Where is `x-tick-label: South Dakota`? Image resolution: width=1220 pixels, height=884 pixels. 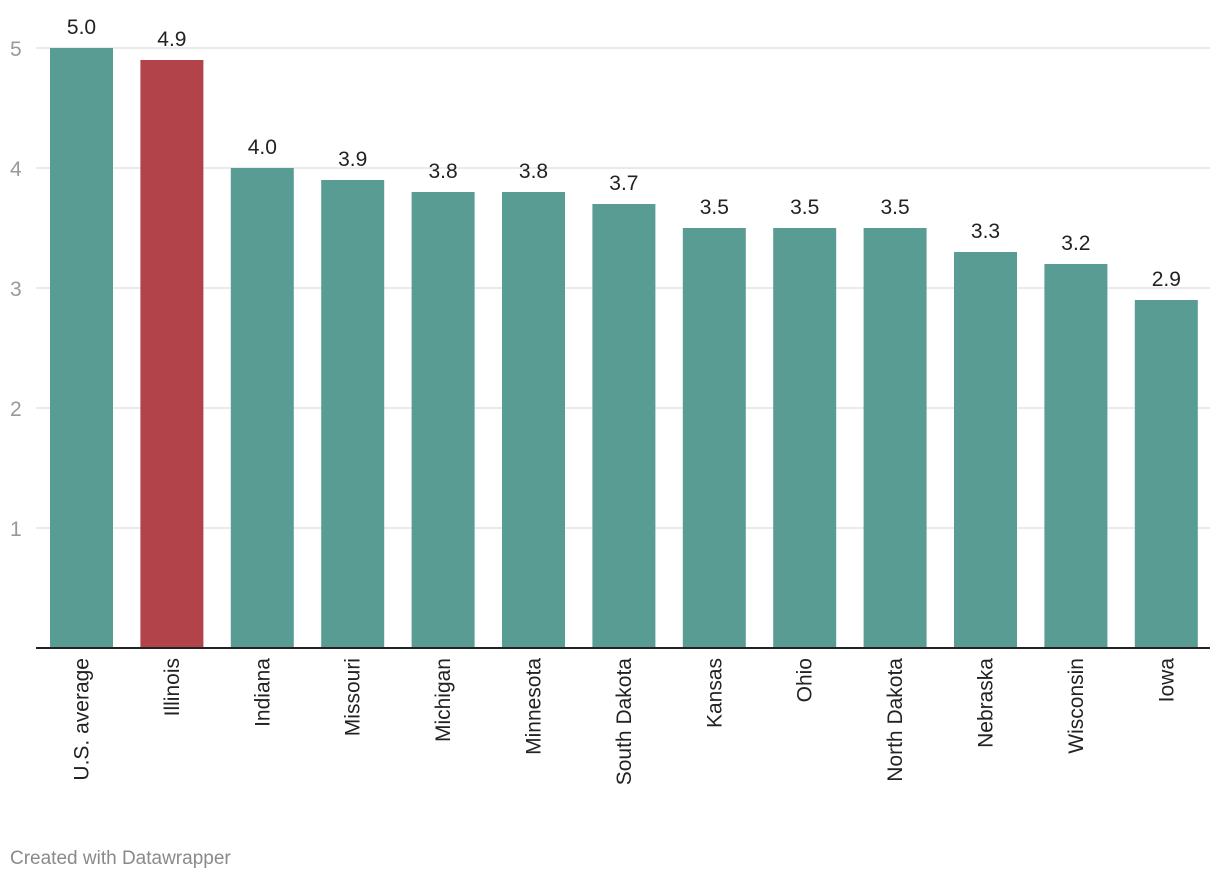 x-tick-label: South Dakota is located at coordinates (624, 722).